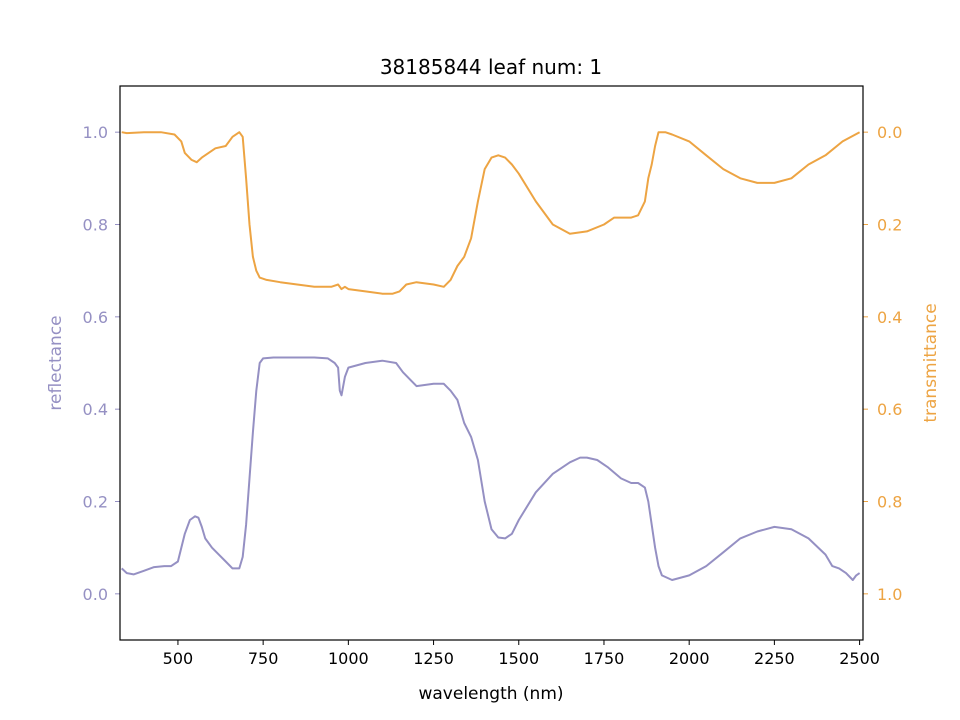 Image resolution: width=960 pixels, height=720 pixels. I want to click on right-tick-label: 0.2, so click(889, 225).